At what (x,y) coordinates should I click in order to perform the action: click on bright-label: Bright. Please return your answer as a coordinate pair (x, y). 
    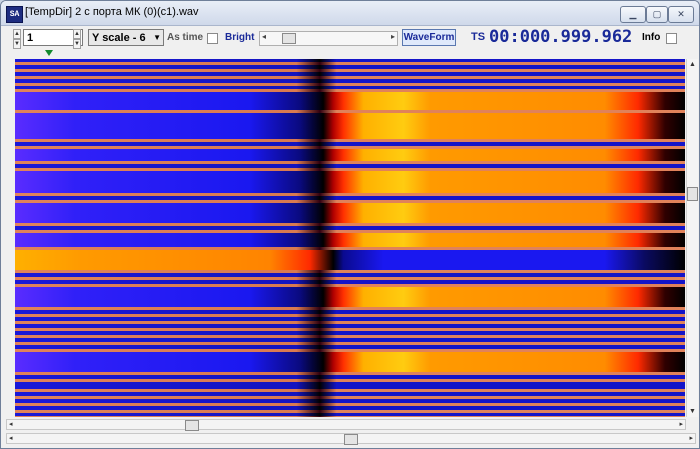
    Looking at the image, I should click on (240, 37).